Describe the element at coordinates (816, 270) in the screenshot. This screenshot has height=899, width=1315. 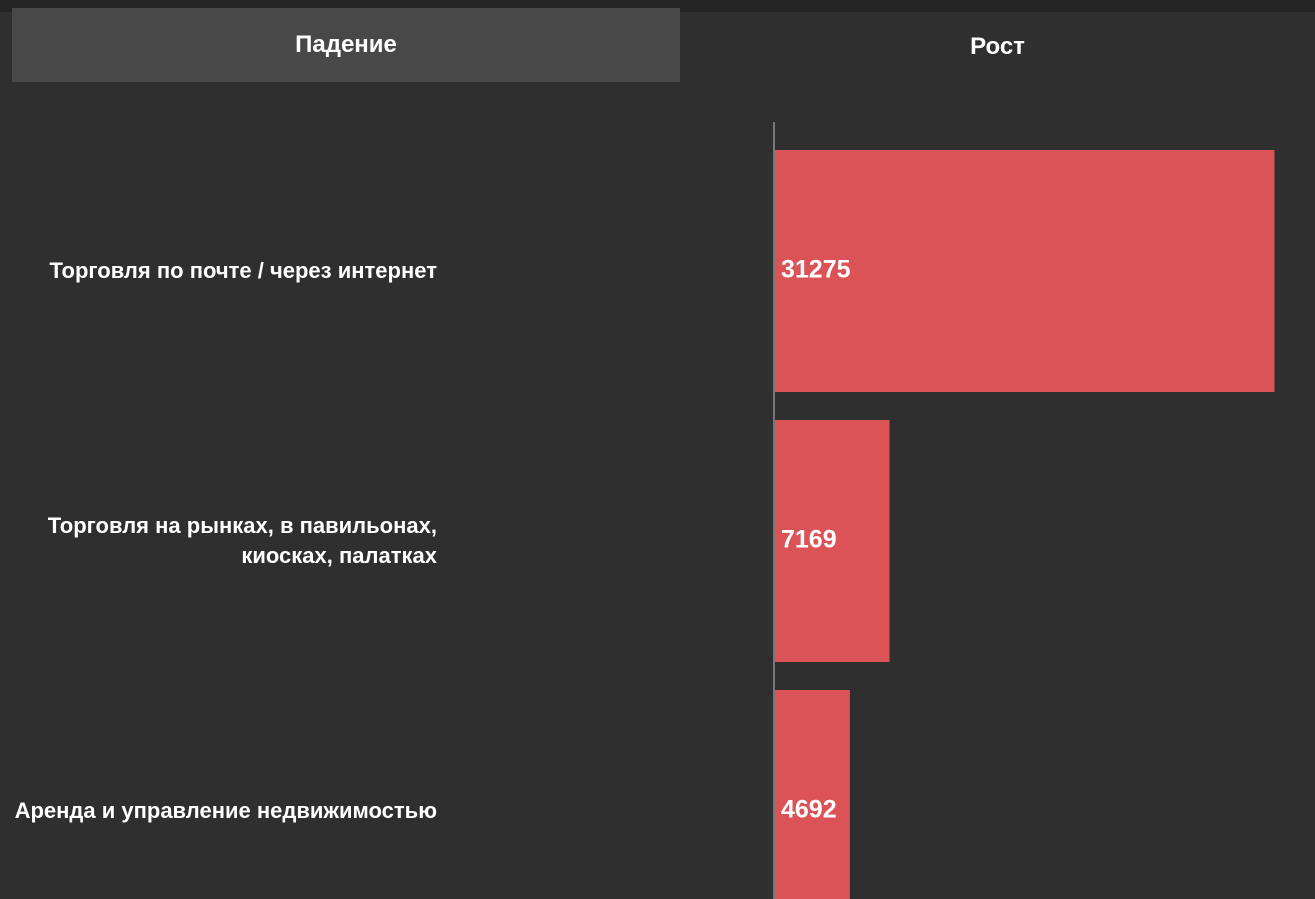
I see `value-label: 31275` at that location.